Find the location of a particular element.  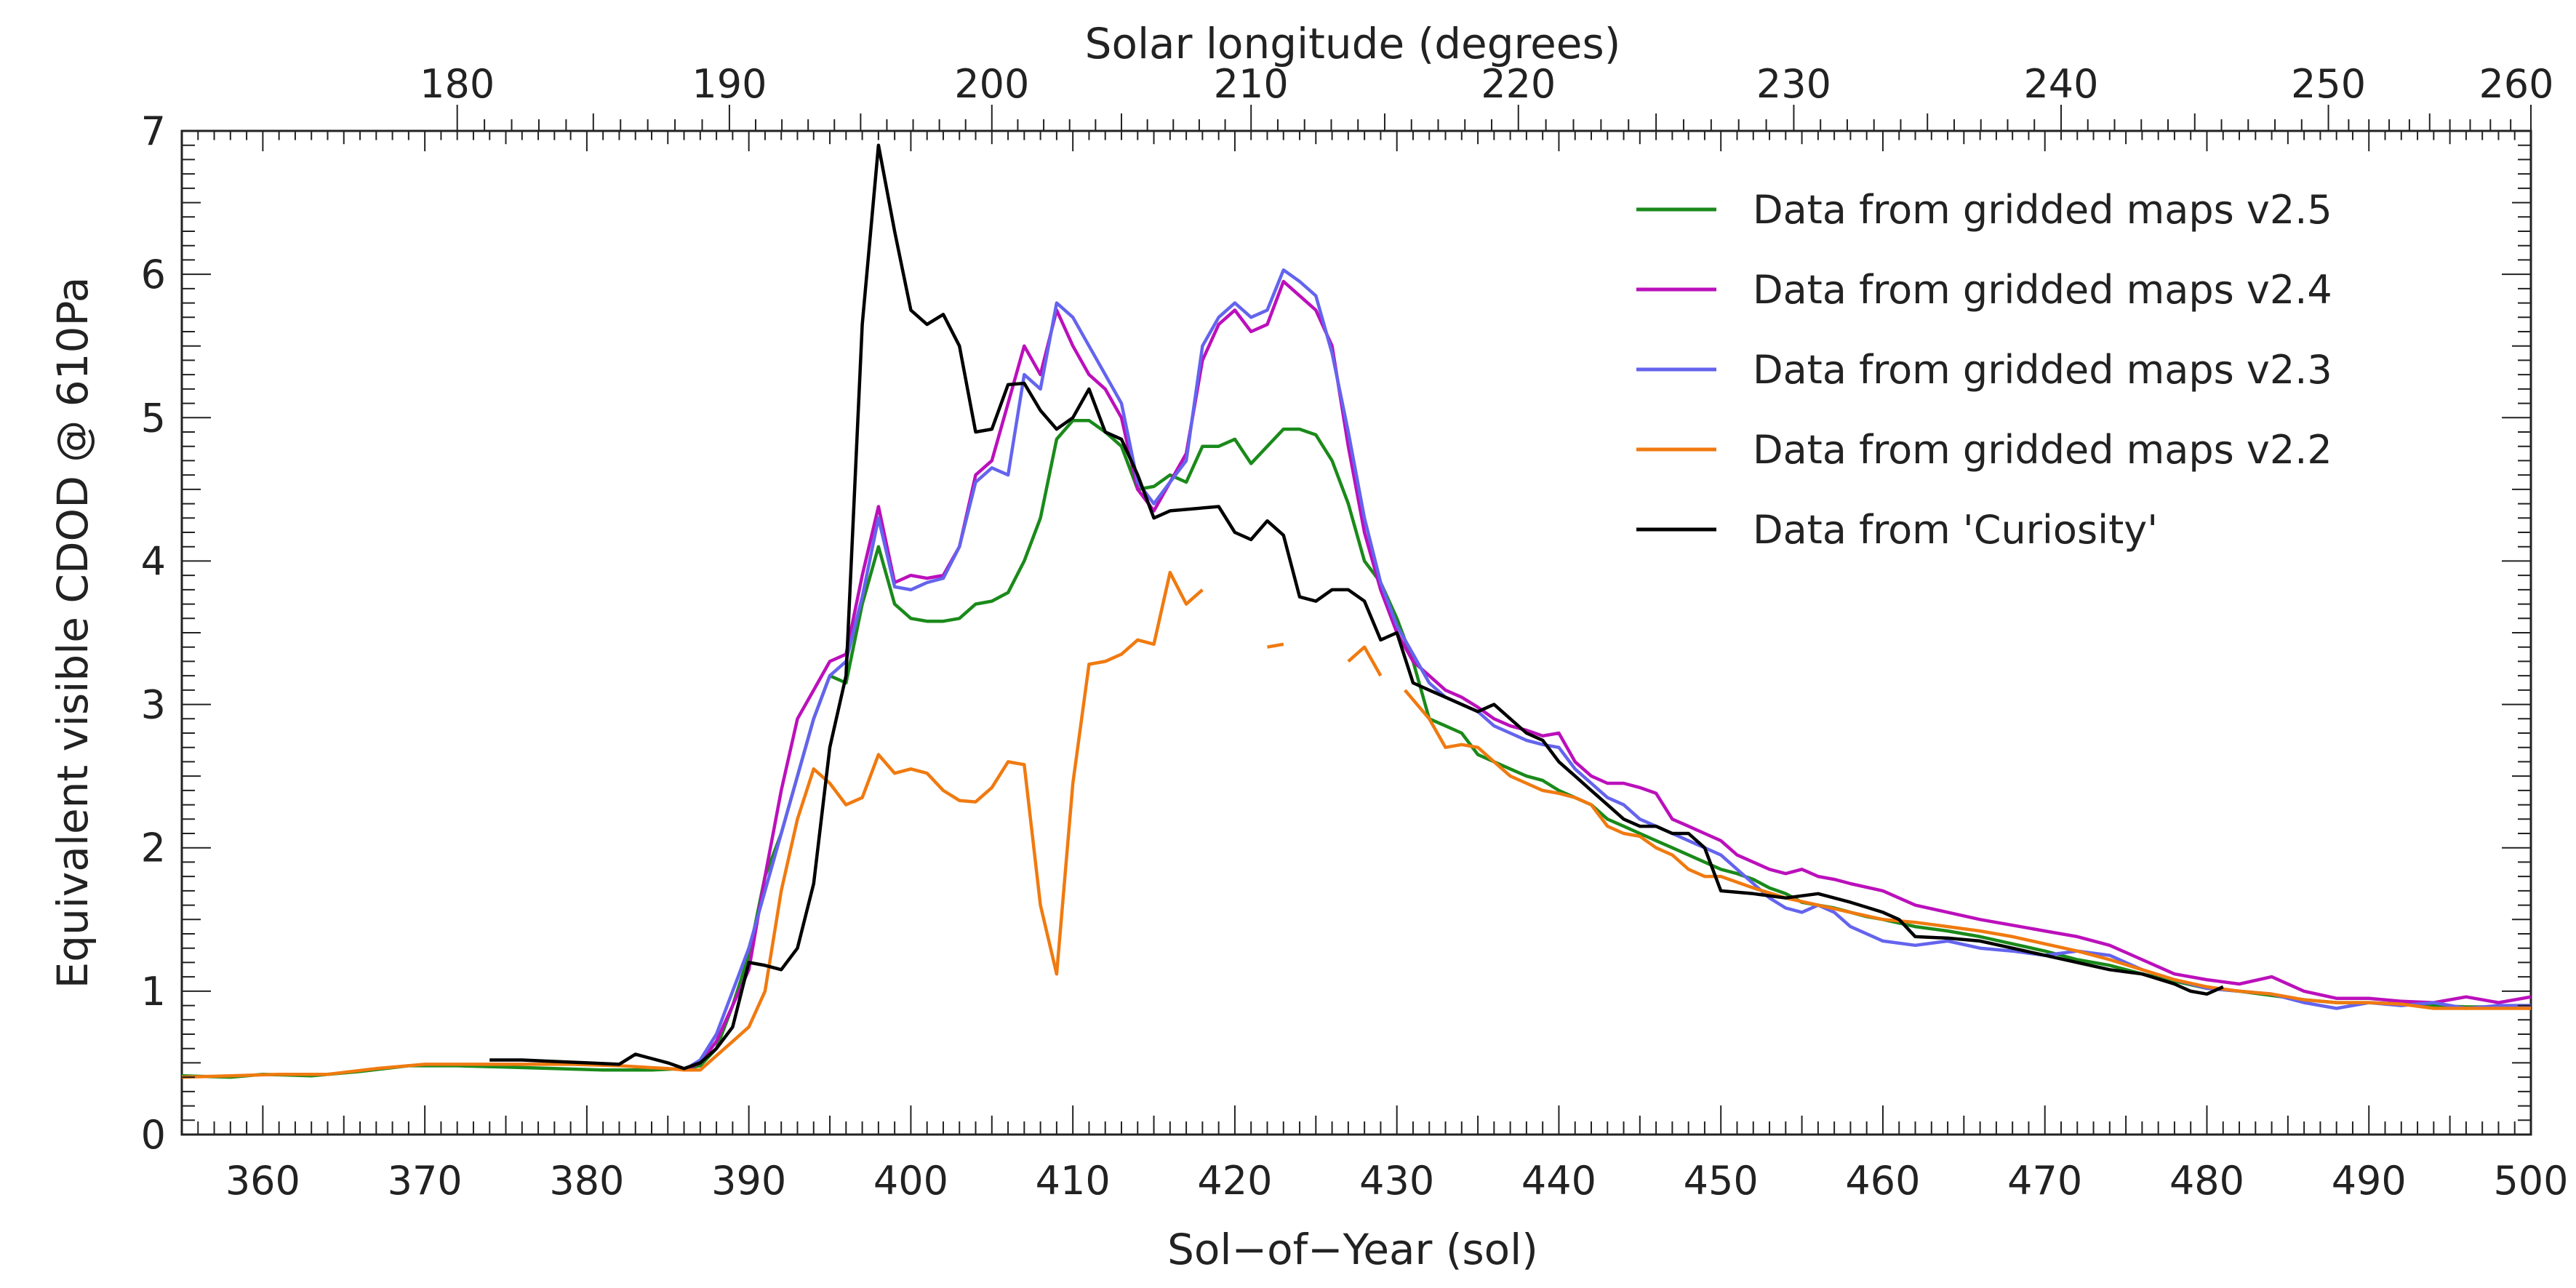

legend-label: Data from gridded maps v2.3 is located at coordinates (2042, 370).